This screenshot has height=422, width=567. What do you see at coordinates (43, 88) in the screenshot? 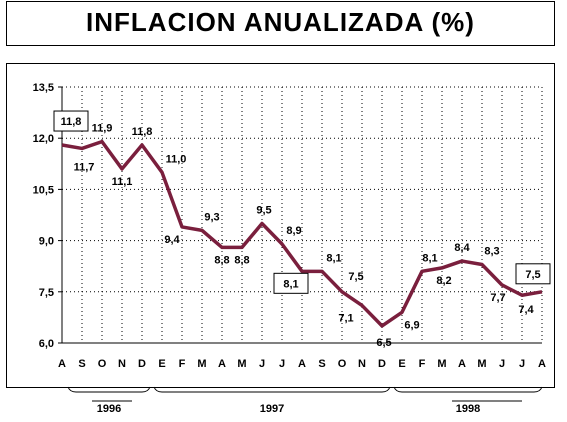
I see `y-tick-label: 13,5` at bounding box center [43, 88].